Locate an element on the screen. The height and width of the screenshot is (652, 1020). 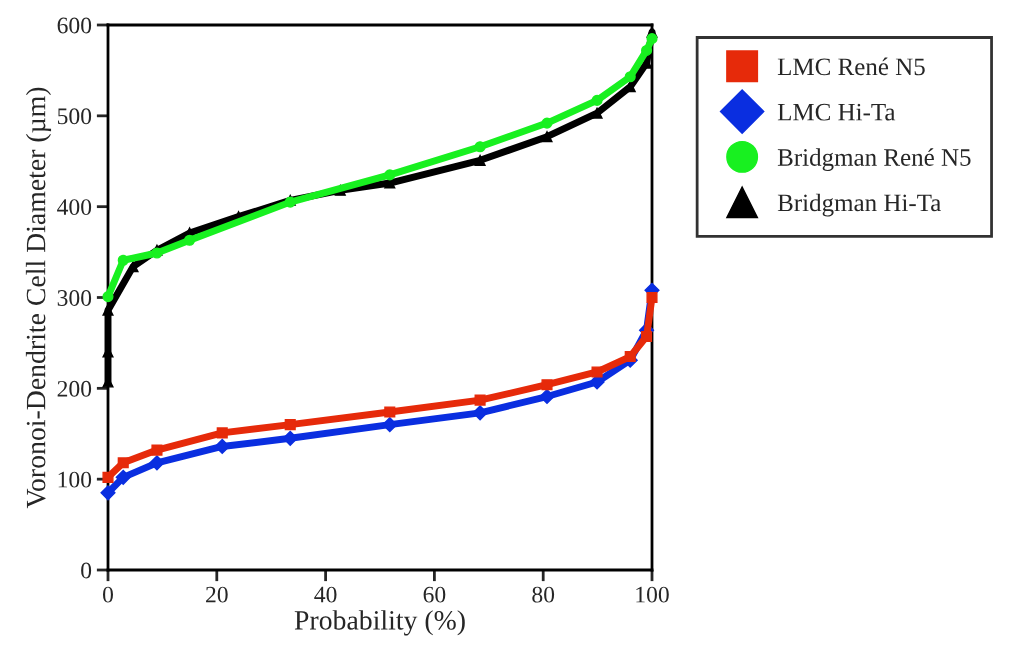
y-tick-label: 200 is located at coordinates (74, 388).